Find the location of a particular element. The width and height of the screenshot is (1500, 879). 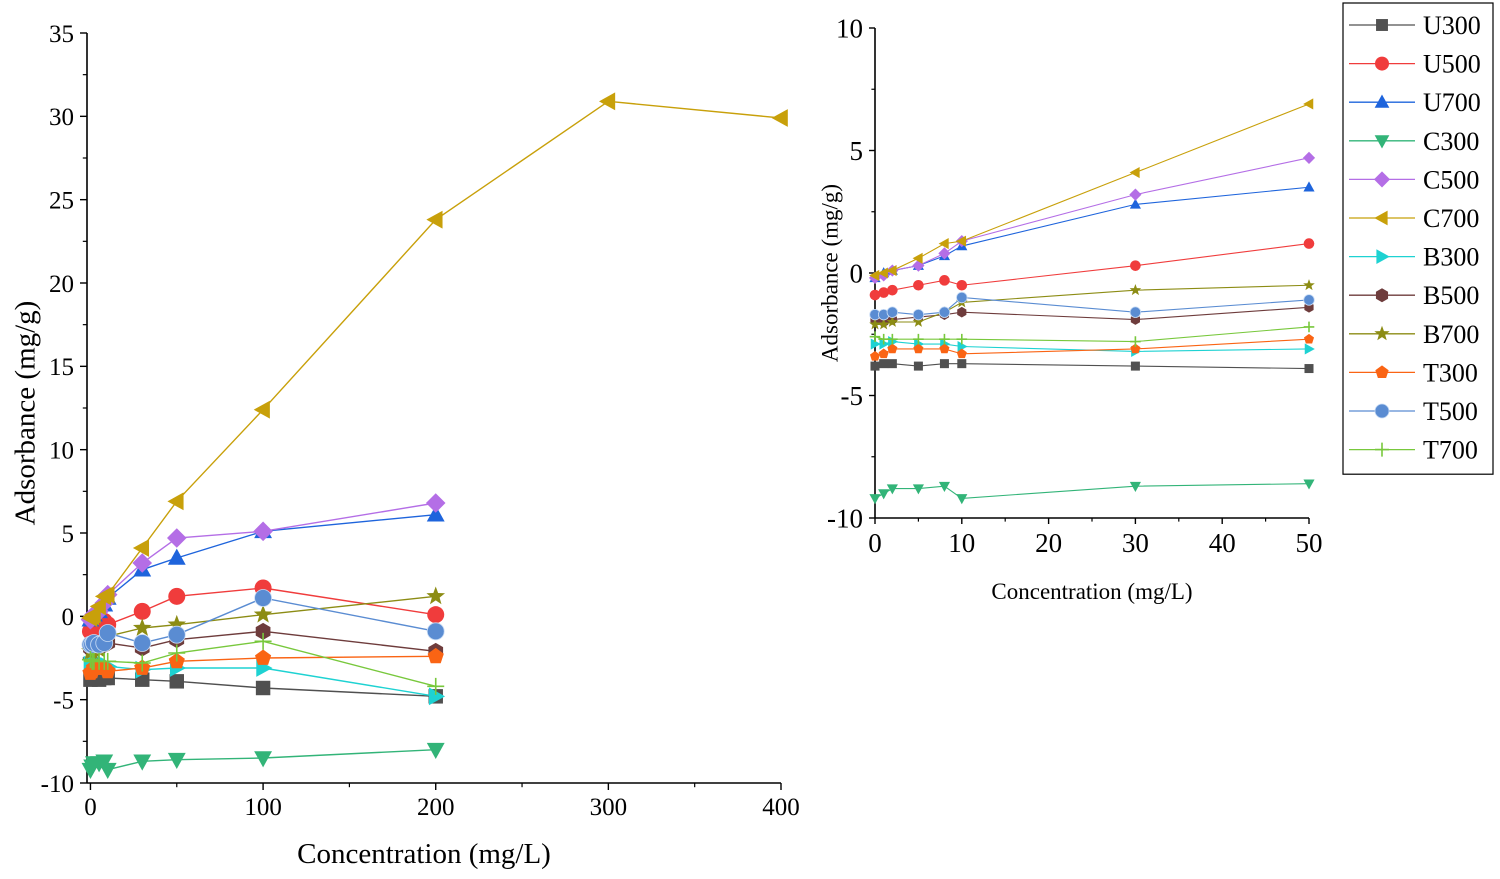

legend-item: C300 is located at coordinates (1414, 141).